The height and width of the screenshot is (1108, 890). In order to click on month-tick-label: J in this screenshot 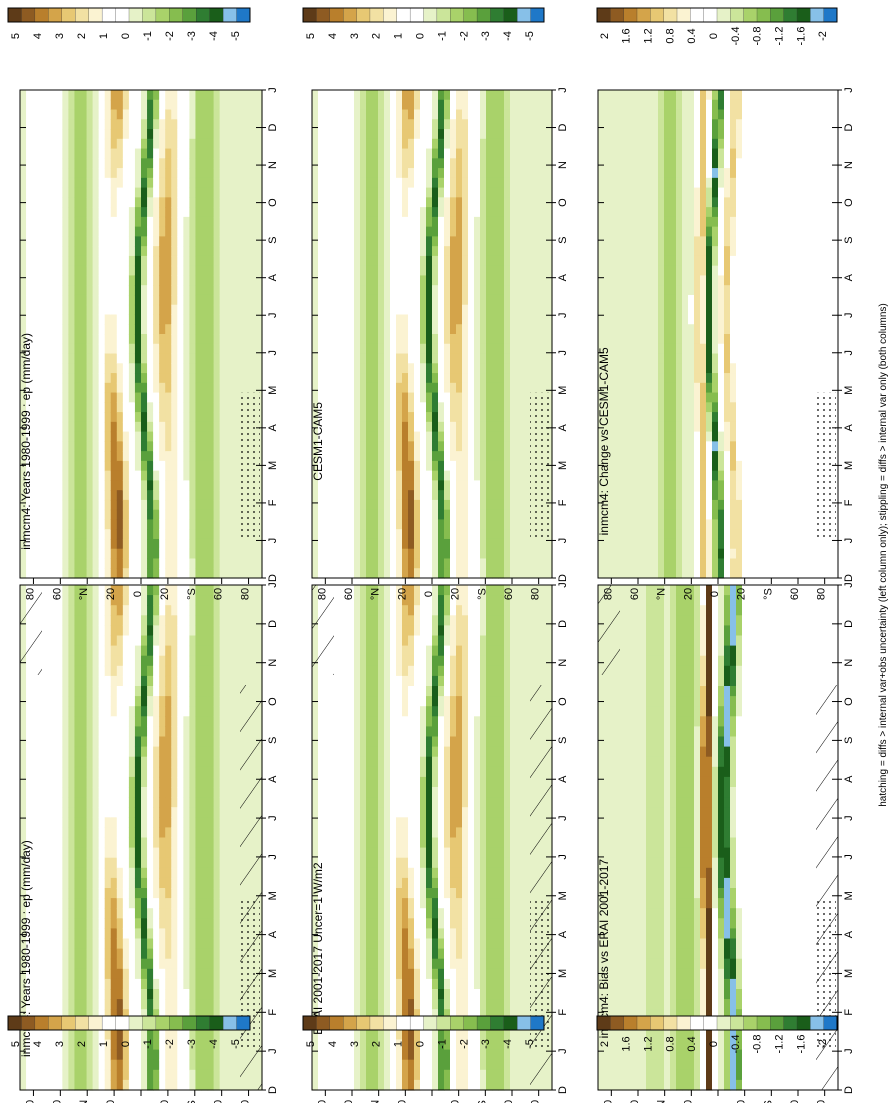, I will do `click(273, 818)`.